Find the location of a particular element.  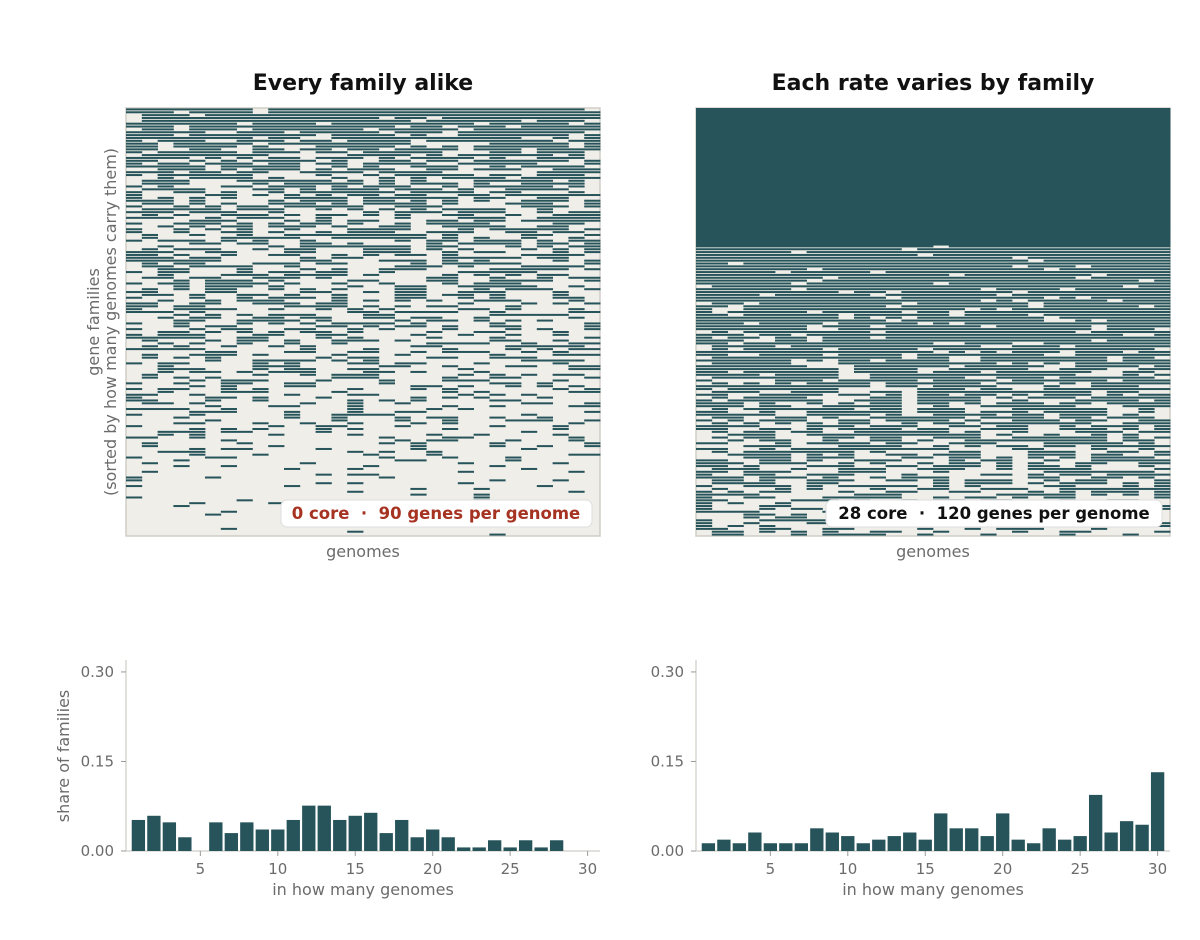

x-tick-label: 15 is located at coordinates (925, 869).